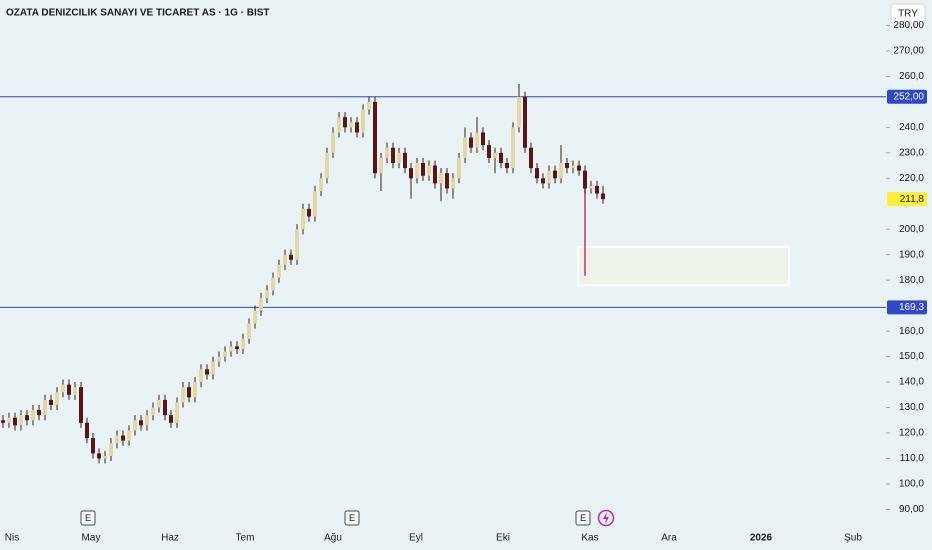 The image size is (932, 550). Describe the element at coordinates (912, 458) in the screenshot. I see `y-tick-label: 110,0` at that location.